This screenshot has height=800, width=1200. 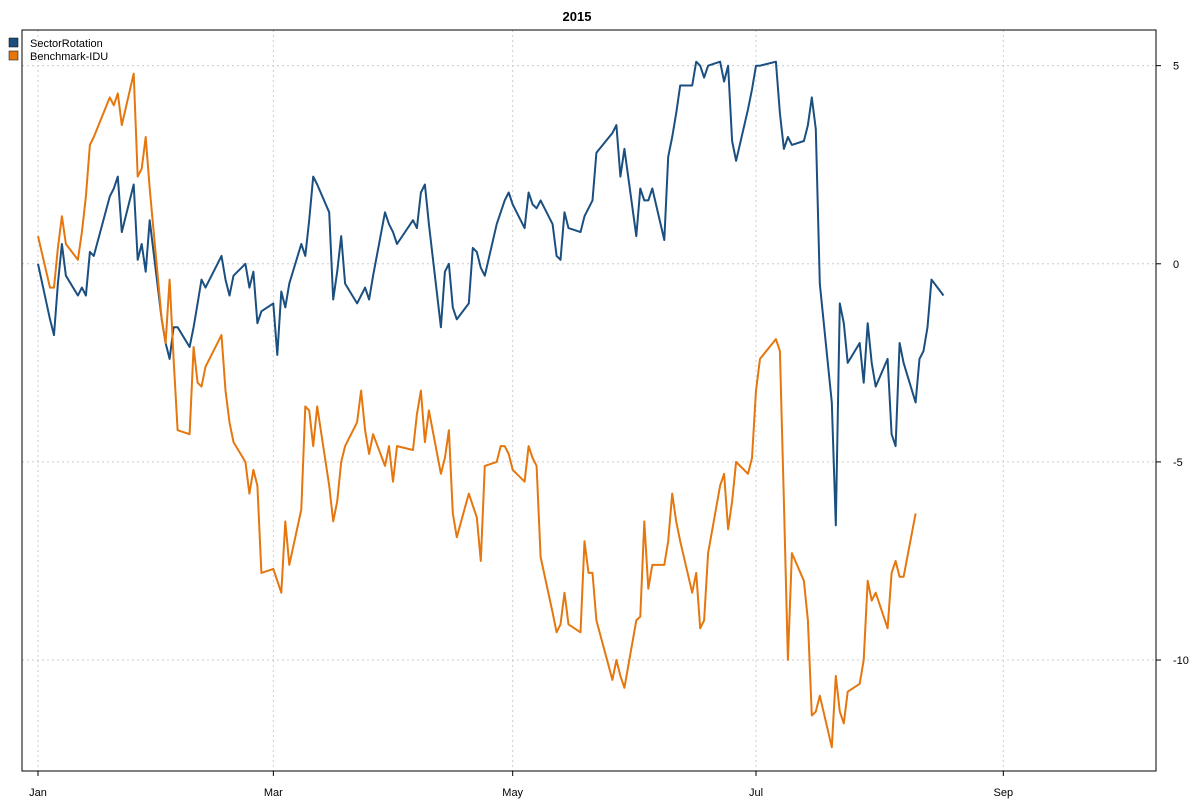 I want to click on y-tick-label: 0, so click(x=1176, y=265).